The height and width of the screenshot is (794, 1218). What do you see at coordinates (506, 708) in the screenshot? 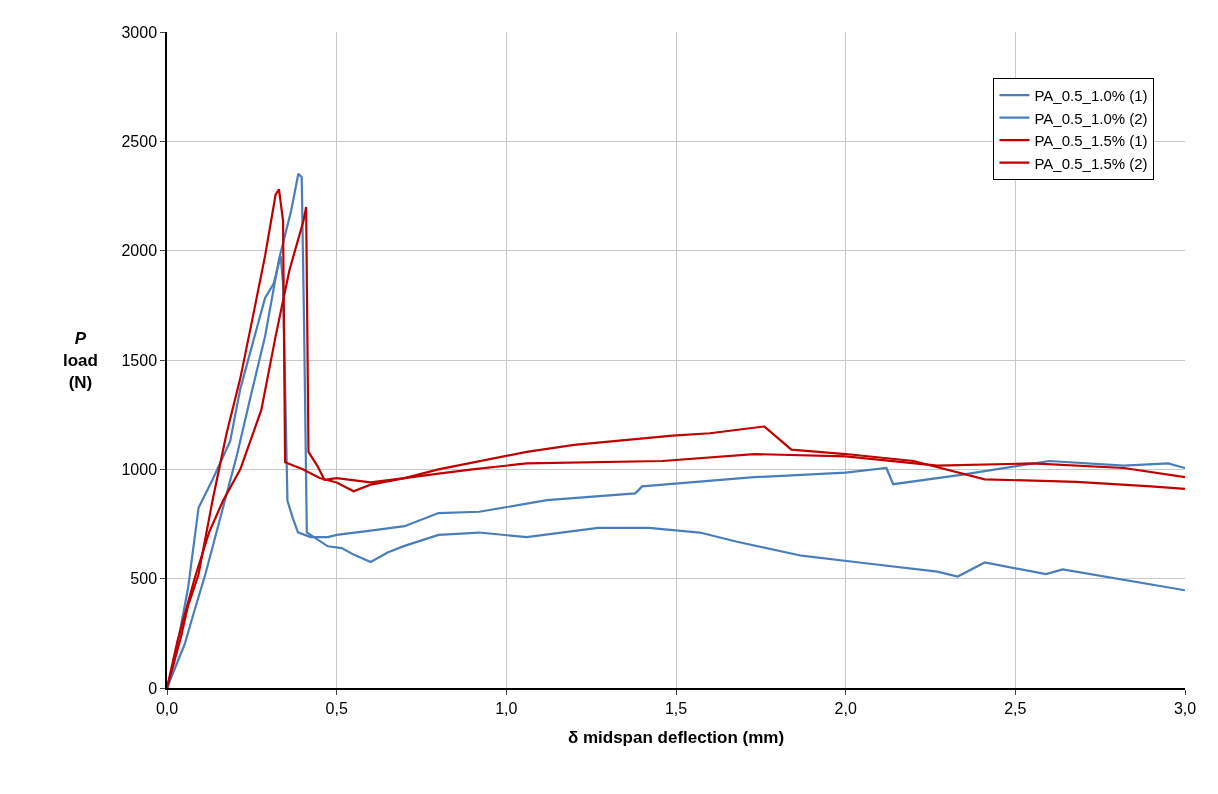
I see `x-tick-label: 1,0` at bounding box center [506, 708].